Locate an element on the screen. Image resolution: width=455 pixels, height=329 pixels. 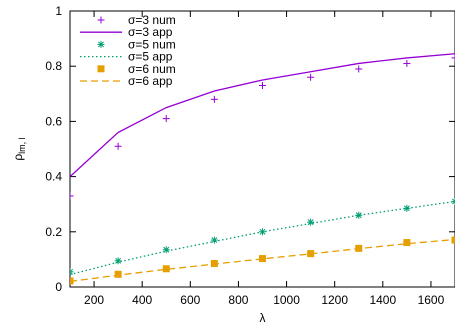
y-tick-label: 0.4 is located at coordinates (53, 177).